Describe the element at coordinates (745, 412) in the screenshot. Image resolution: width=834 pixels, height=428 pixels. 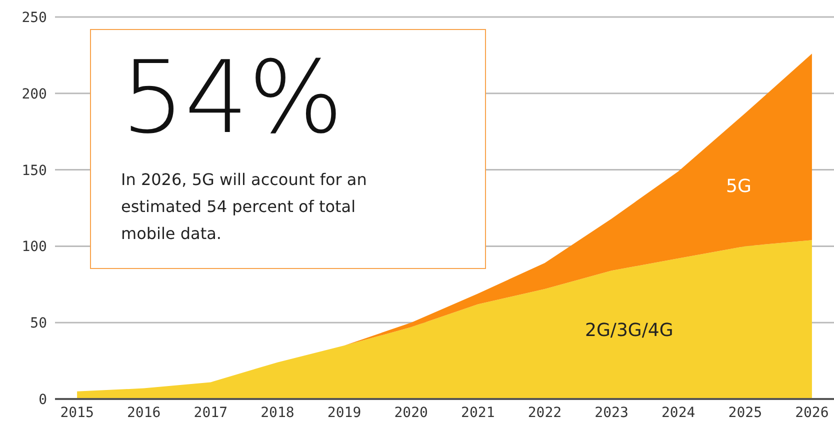
I see `x-tick-label: 2025` at that location.